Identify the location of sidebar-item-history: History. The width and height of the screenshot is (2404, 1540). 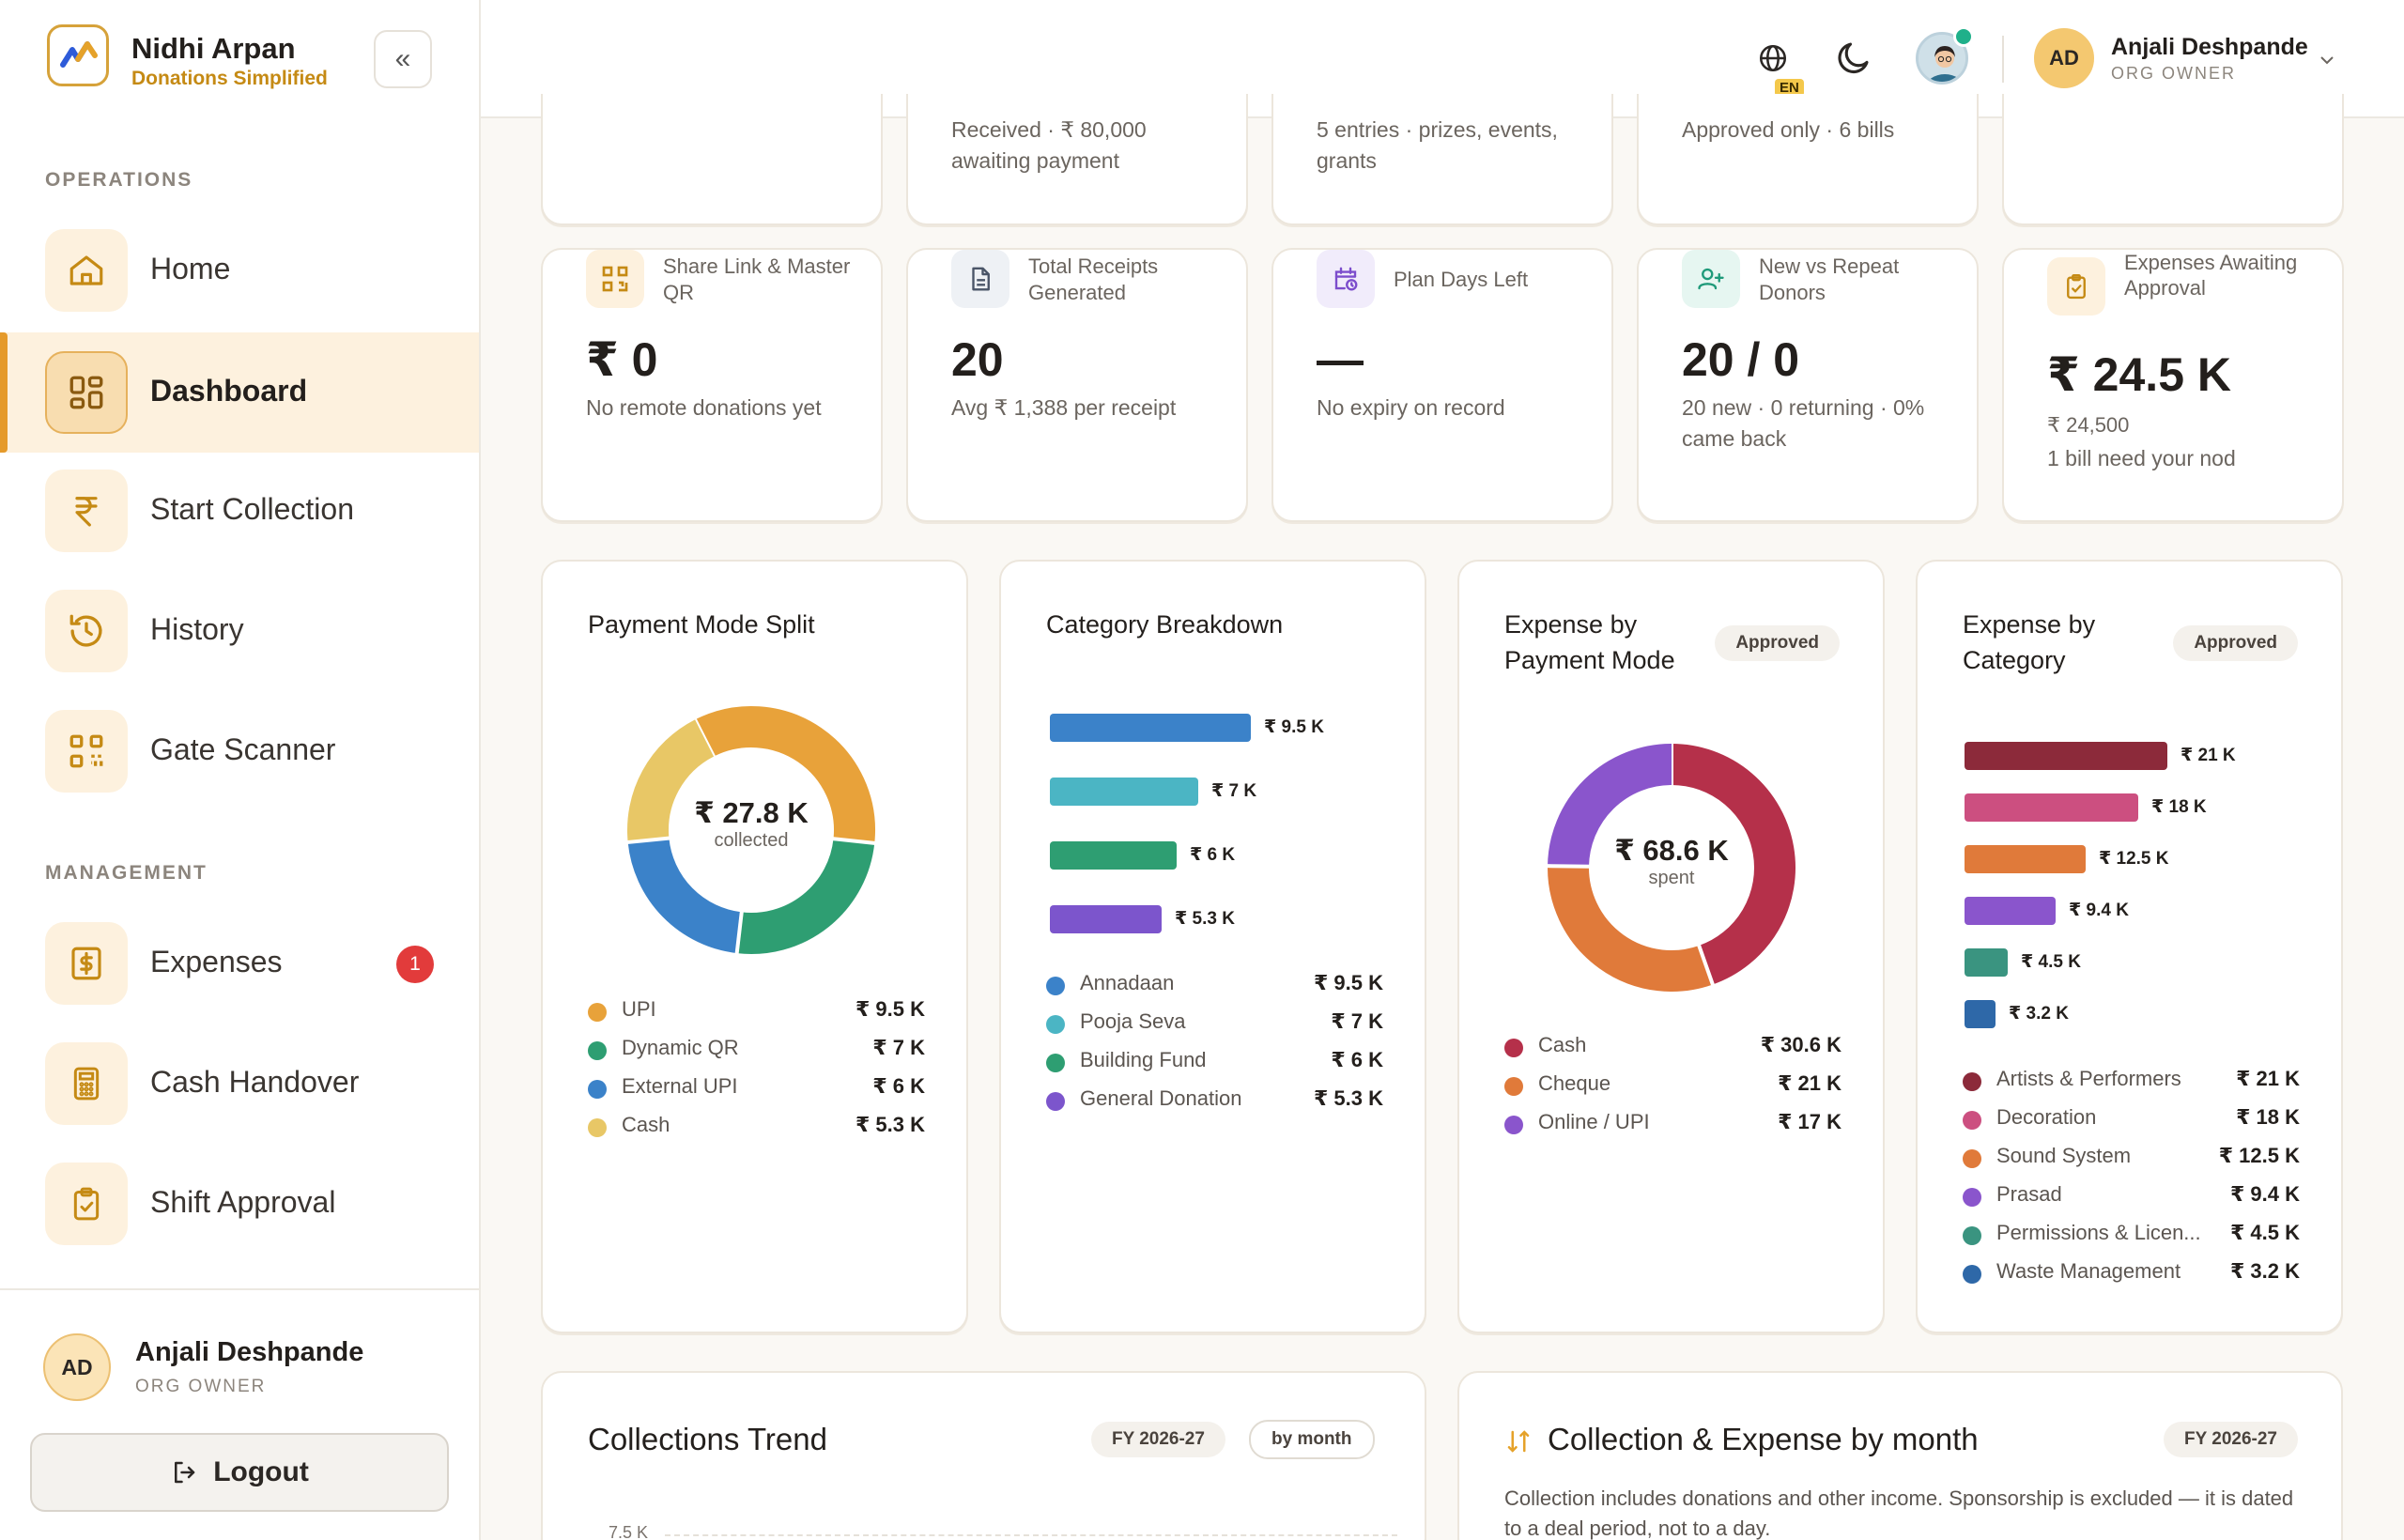
(239, 631).